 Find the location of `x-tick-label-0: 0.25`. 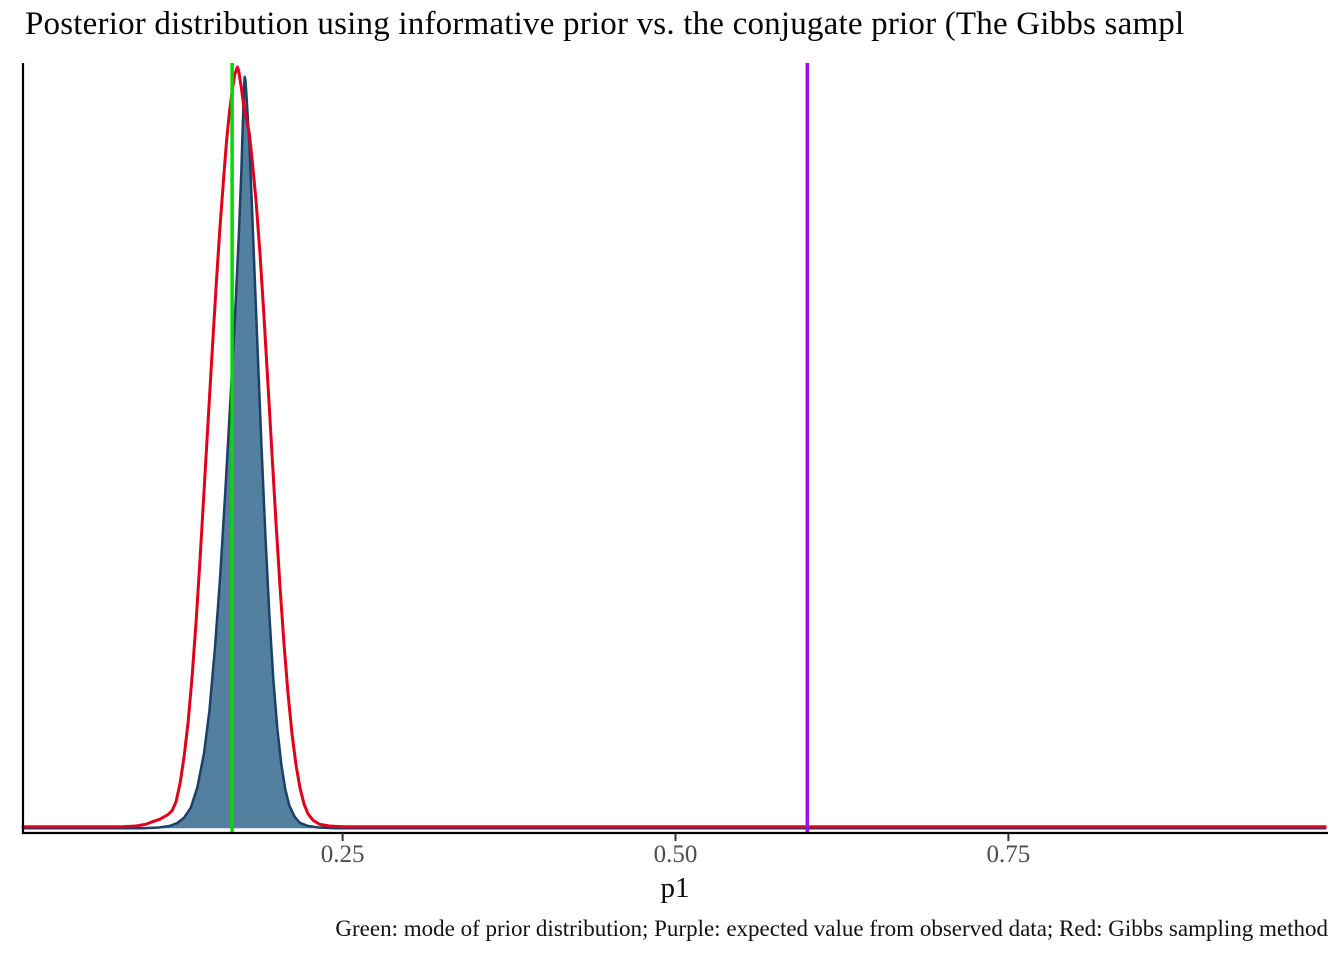

x-tick-label-0: 0.25 is located at coordinates (342, 854).